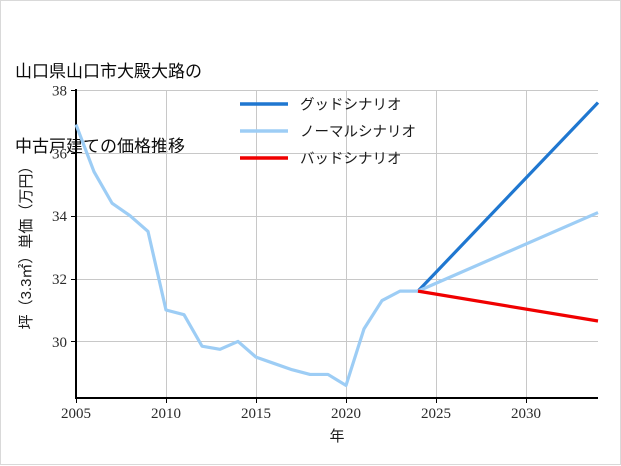 The height and width of the screenshot is (466, 621). What do you see at coordinates (166, 414) in the screenshot?
I see `x-tick-label: 2010` at bounding box center [166, 414].